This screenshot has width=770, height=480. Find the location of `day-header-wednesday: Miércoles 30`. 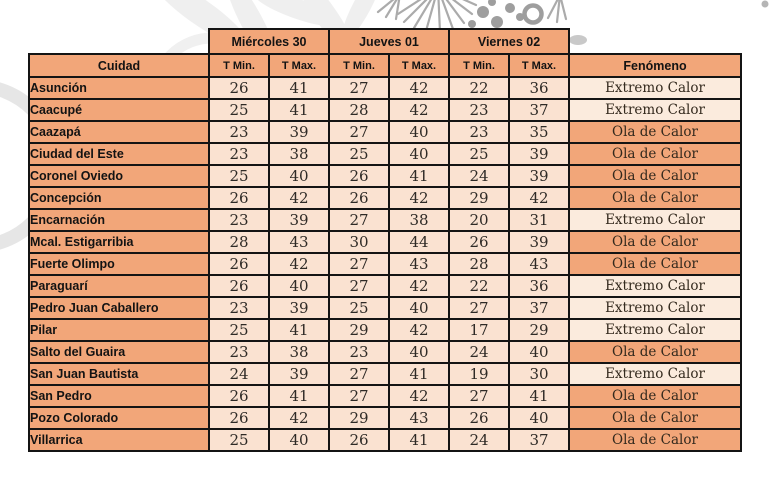

day-header-wednesday: Miércoles 30 is located at coordinates (269, 41).